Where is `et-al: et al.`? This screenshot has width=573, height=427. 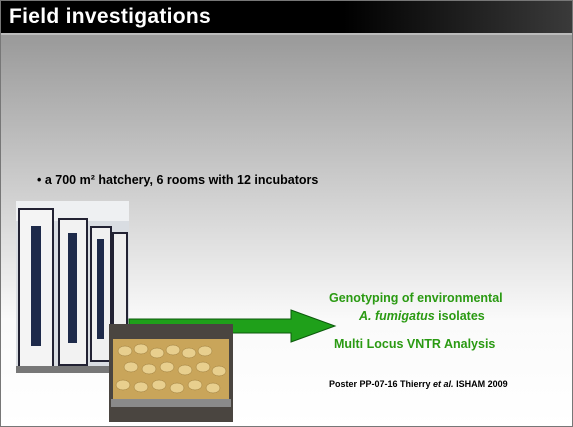
et-al: et al. is located at coordinates (443, 384).